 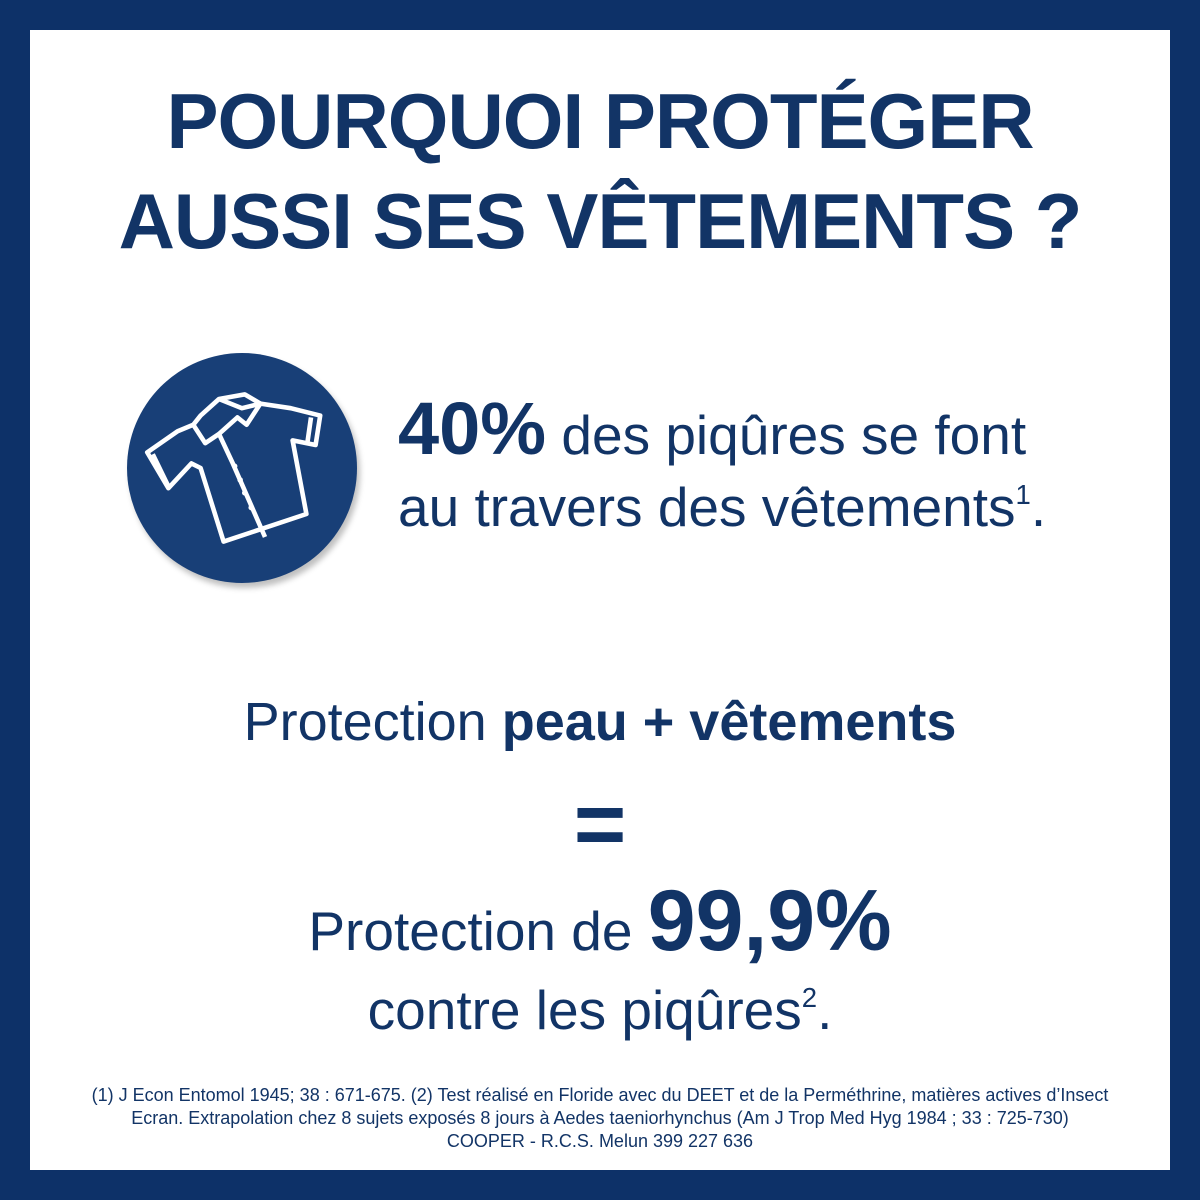 I want to click on footnote-ref-1: 1, so click(x=1023, y=494).